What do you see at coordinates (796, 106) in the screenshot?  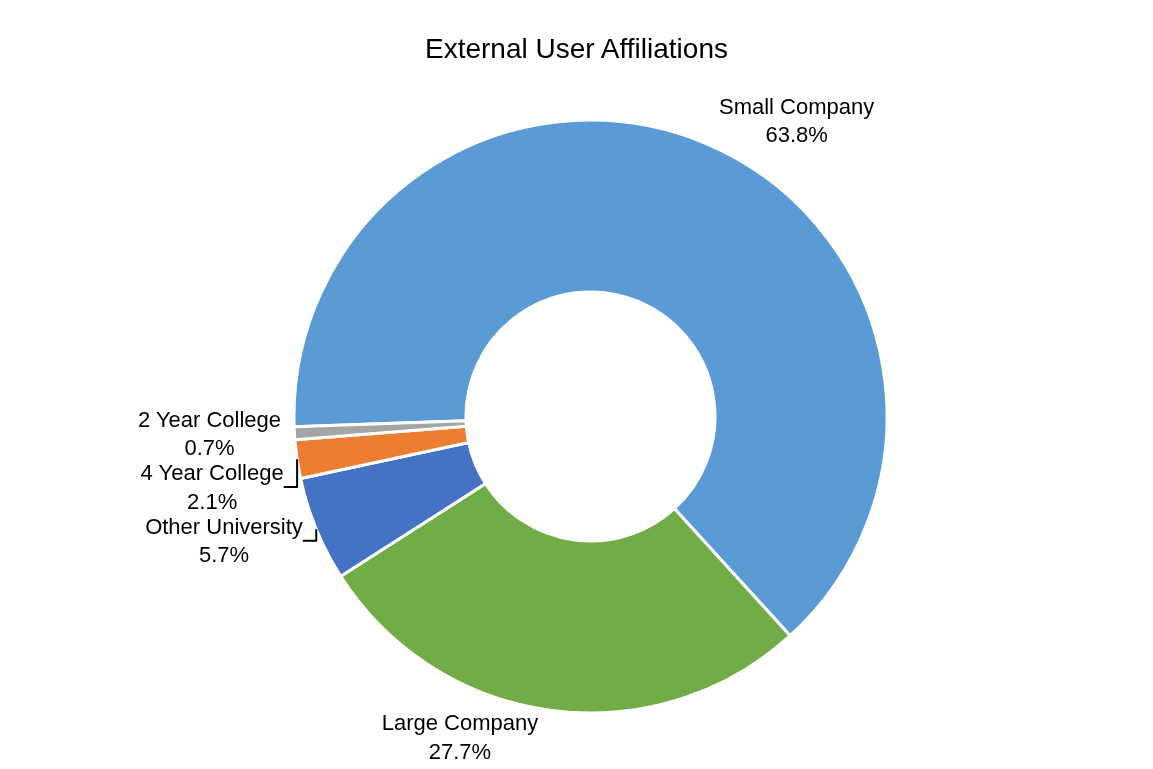 I see `slice-label: Small Company` at bounding box center [796, 106].